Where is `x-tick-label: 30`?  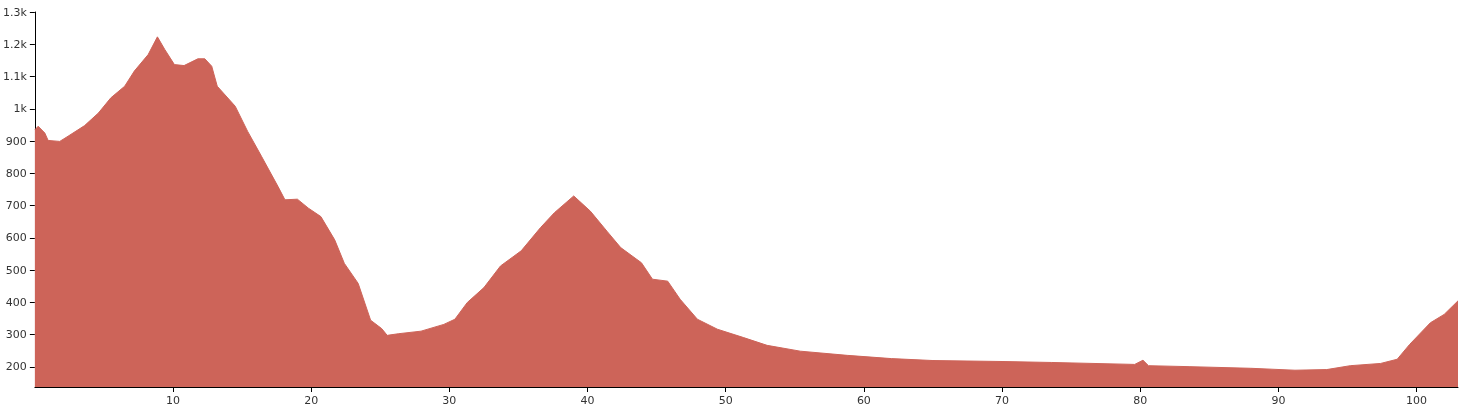 x-tick-label: 30 is located at coordinates (449, 400).